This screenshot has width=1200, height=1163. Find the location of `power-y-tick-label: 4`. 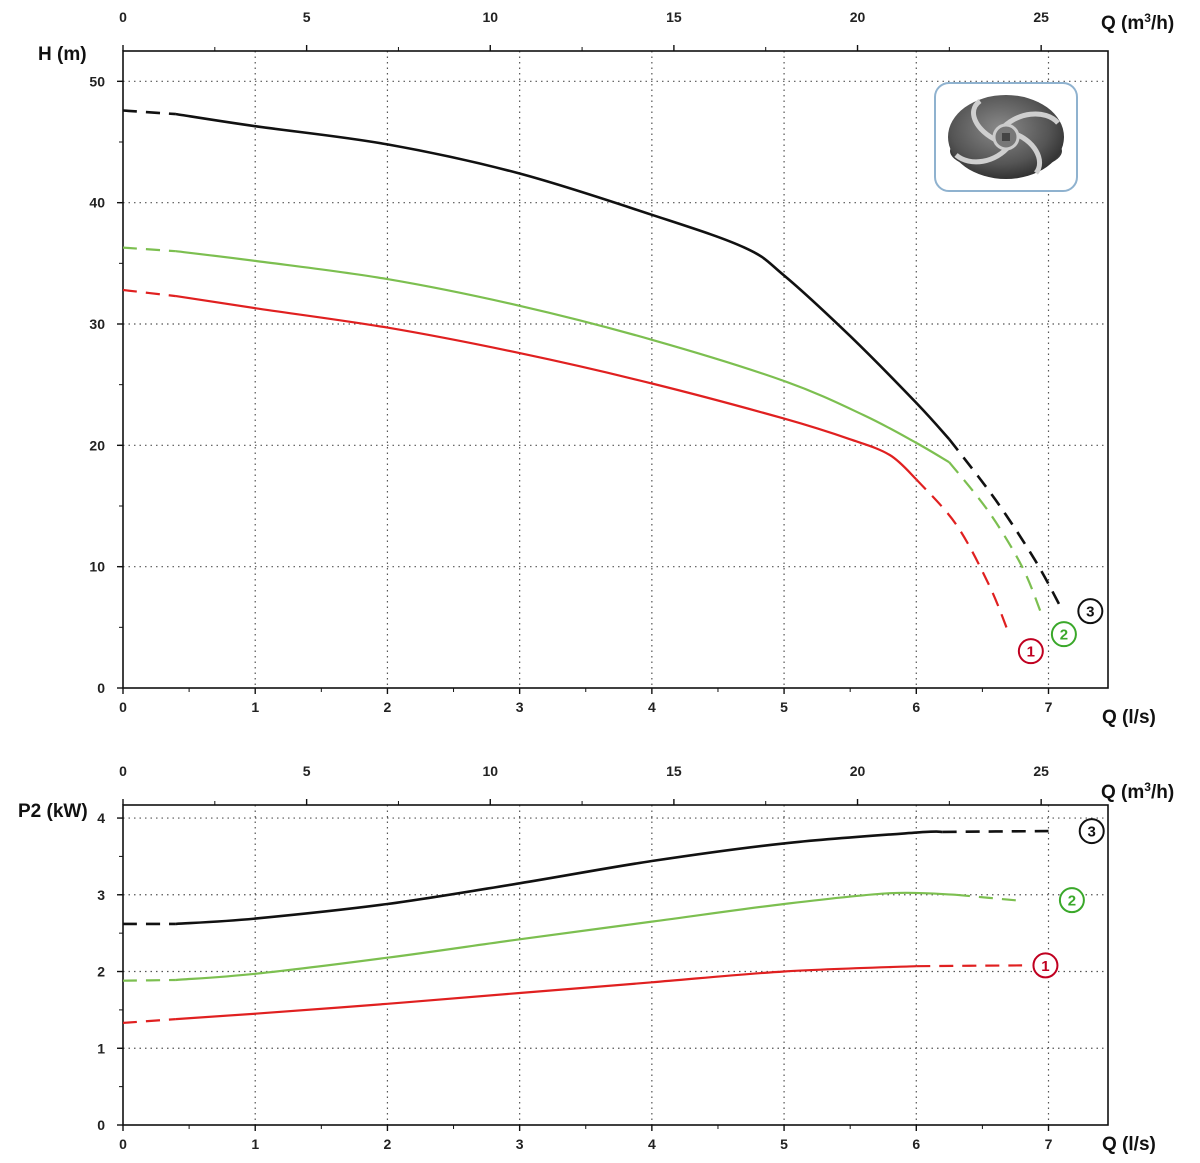

power-y-tick-label: 4 is located at coordinates (101, 818).